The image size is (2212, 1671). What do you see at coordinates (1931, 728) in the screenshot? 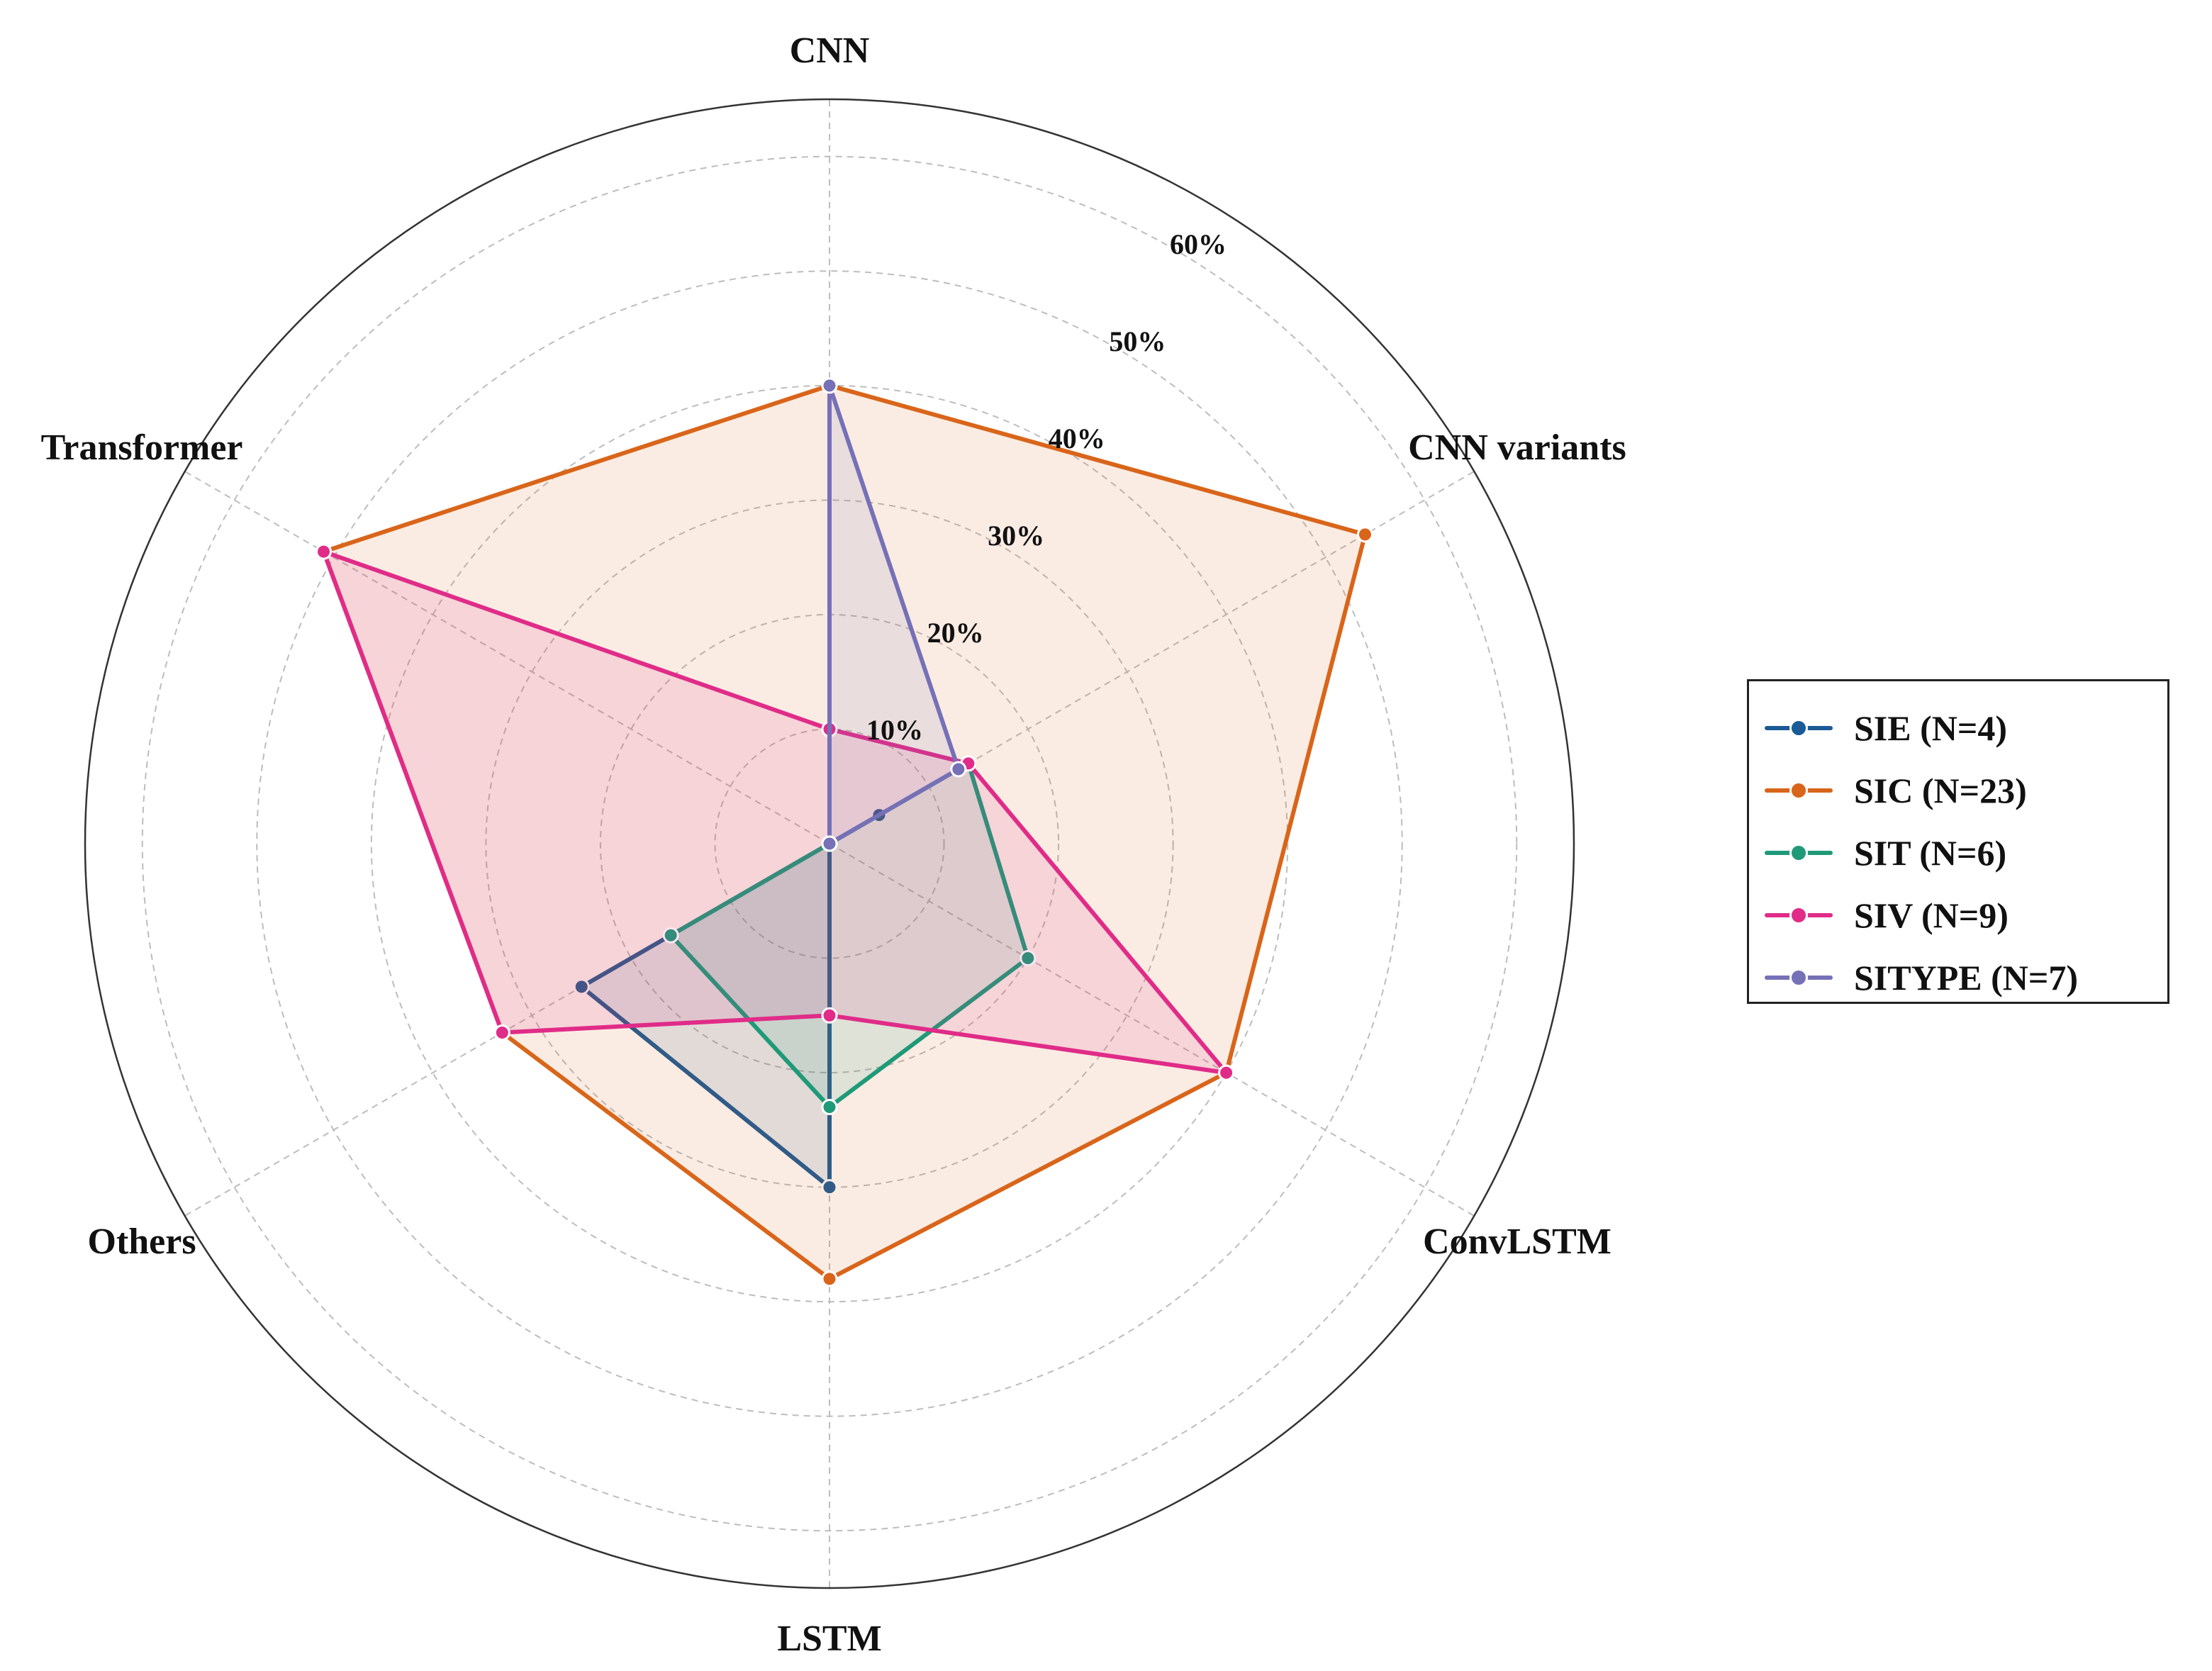
I see `legend-label-sie: SIE (N=4)` at bounding box center [1931, 728].